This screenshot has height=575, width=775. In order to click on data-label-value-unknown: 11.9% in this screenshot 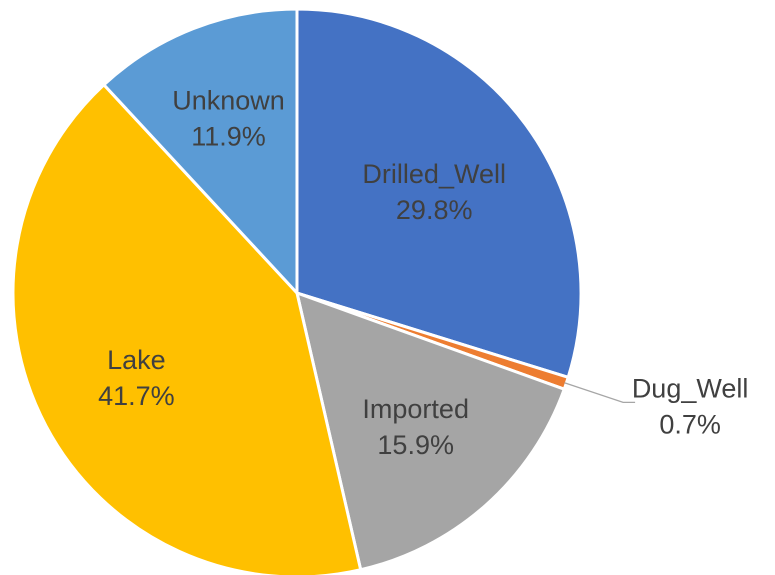, I will do `click(228, 137)`.